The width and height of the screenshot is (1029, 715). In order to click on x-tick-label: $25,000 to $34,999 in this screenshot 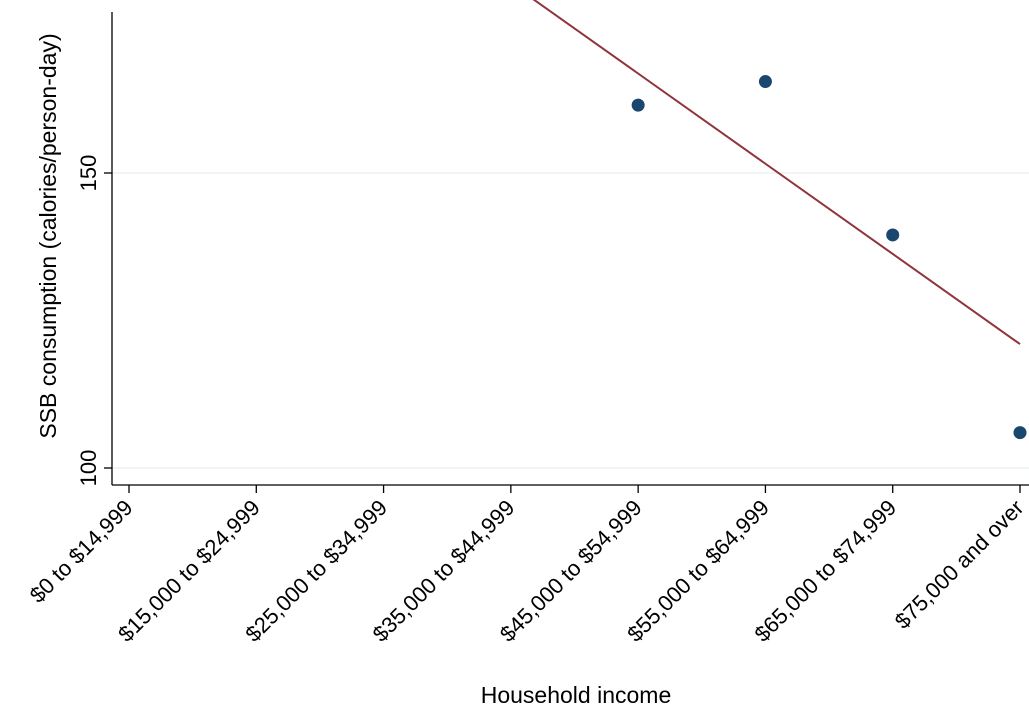, I will do `click(316, 571)`.